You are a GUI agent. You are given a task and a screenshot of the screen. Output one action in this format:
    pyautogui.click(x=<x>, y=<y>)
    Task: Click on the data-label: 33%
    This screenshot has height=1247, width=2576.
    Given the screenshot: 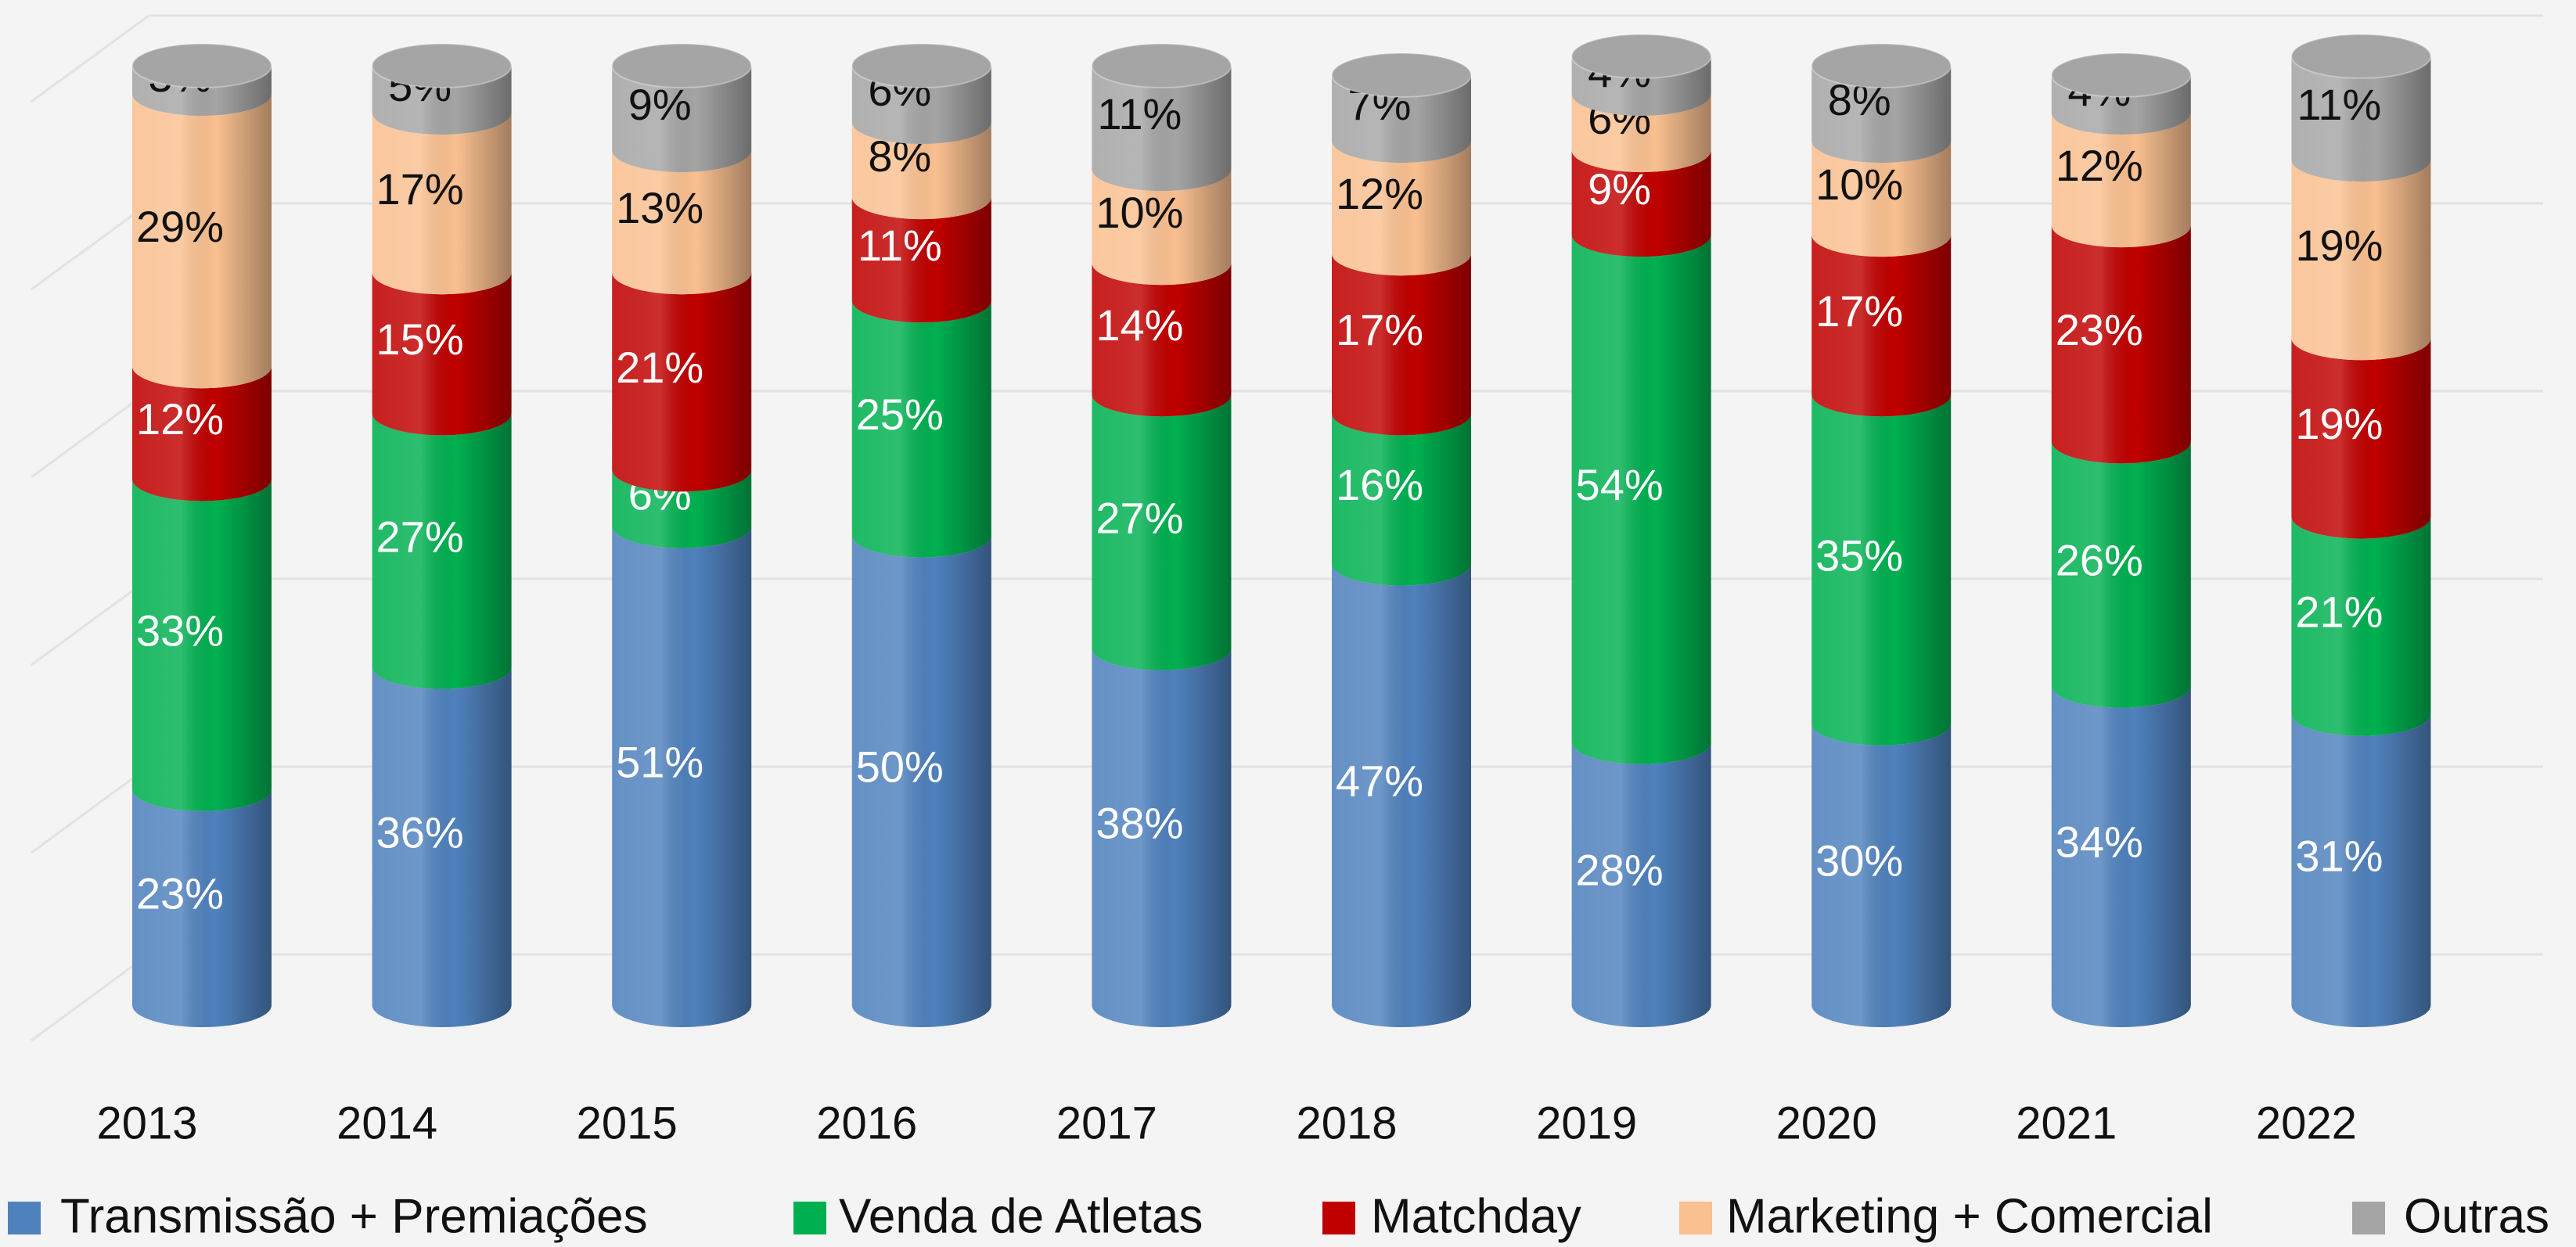 What is the action you would take?
    pyautogui.click(x=180, y=630)
    